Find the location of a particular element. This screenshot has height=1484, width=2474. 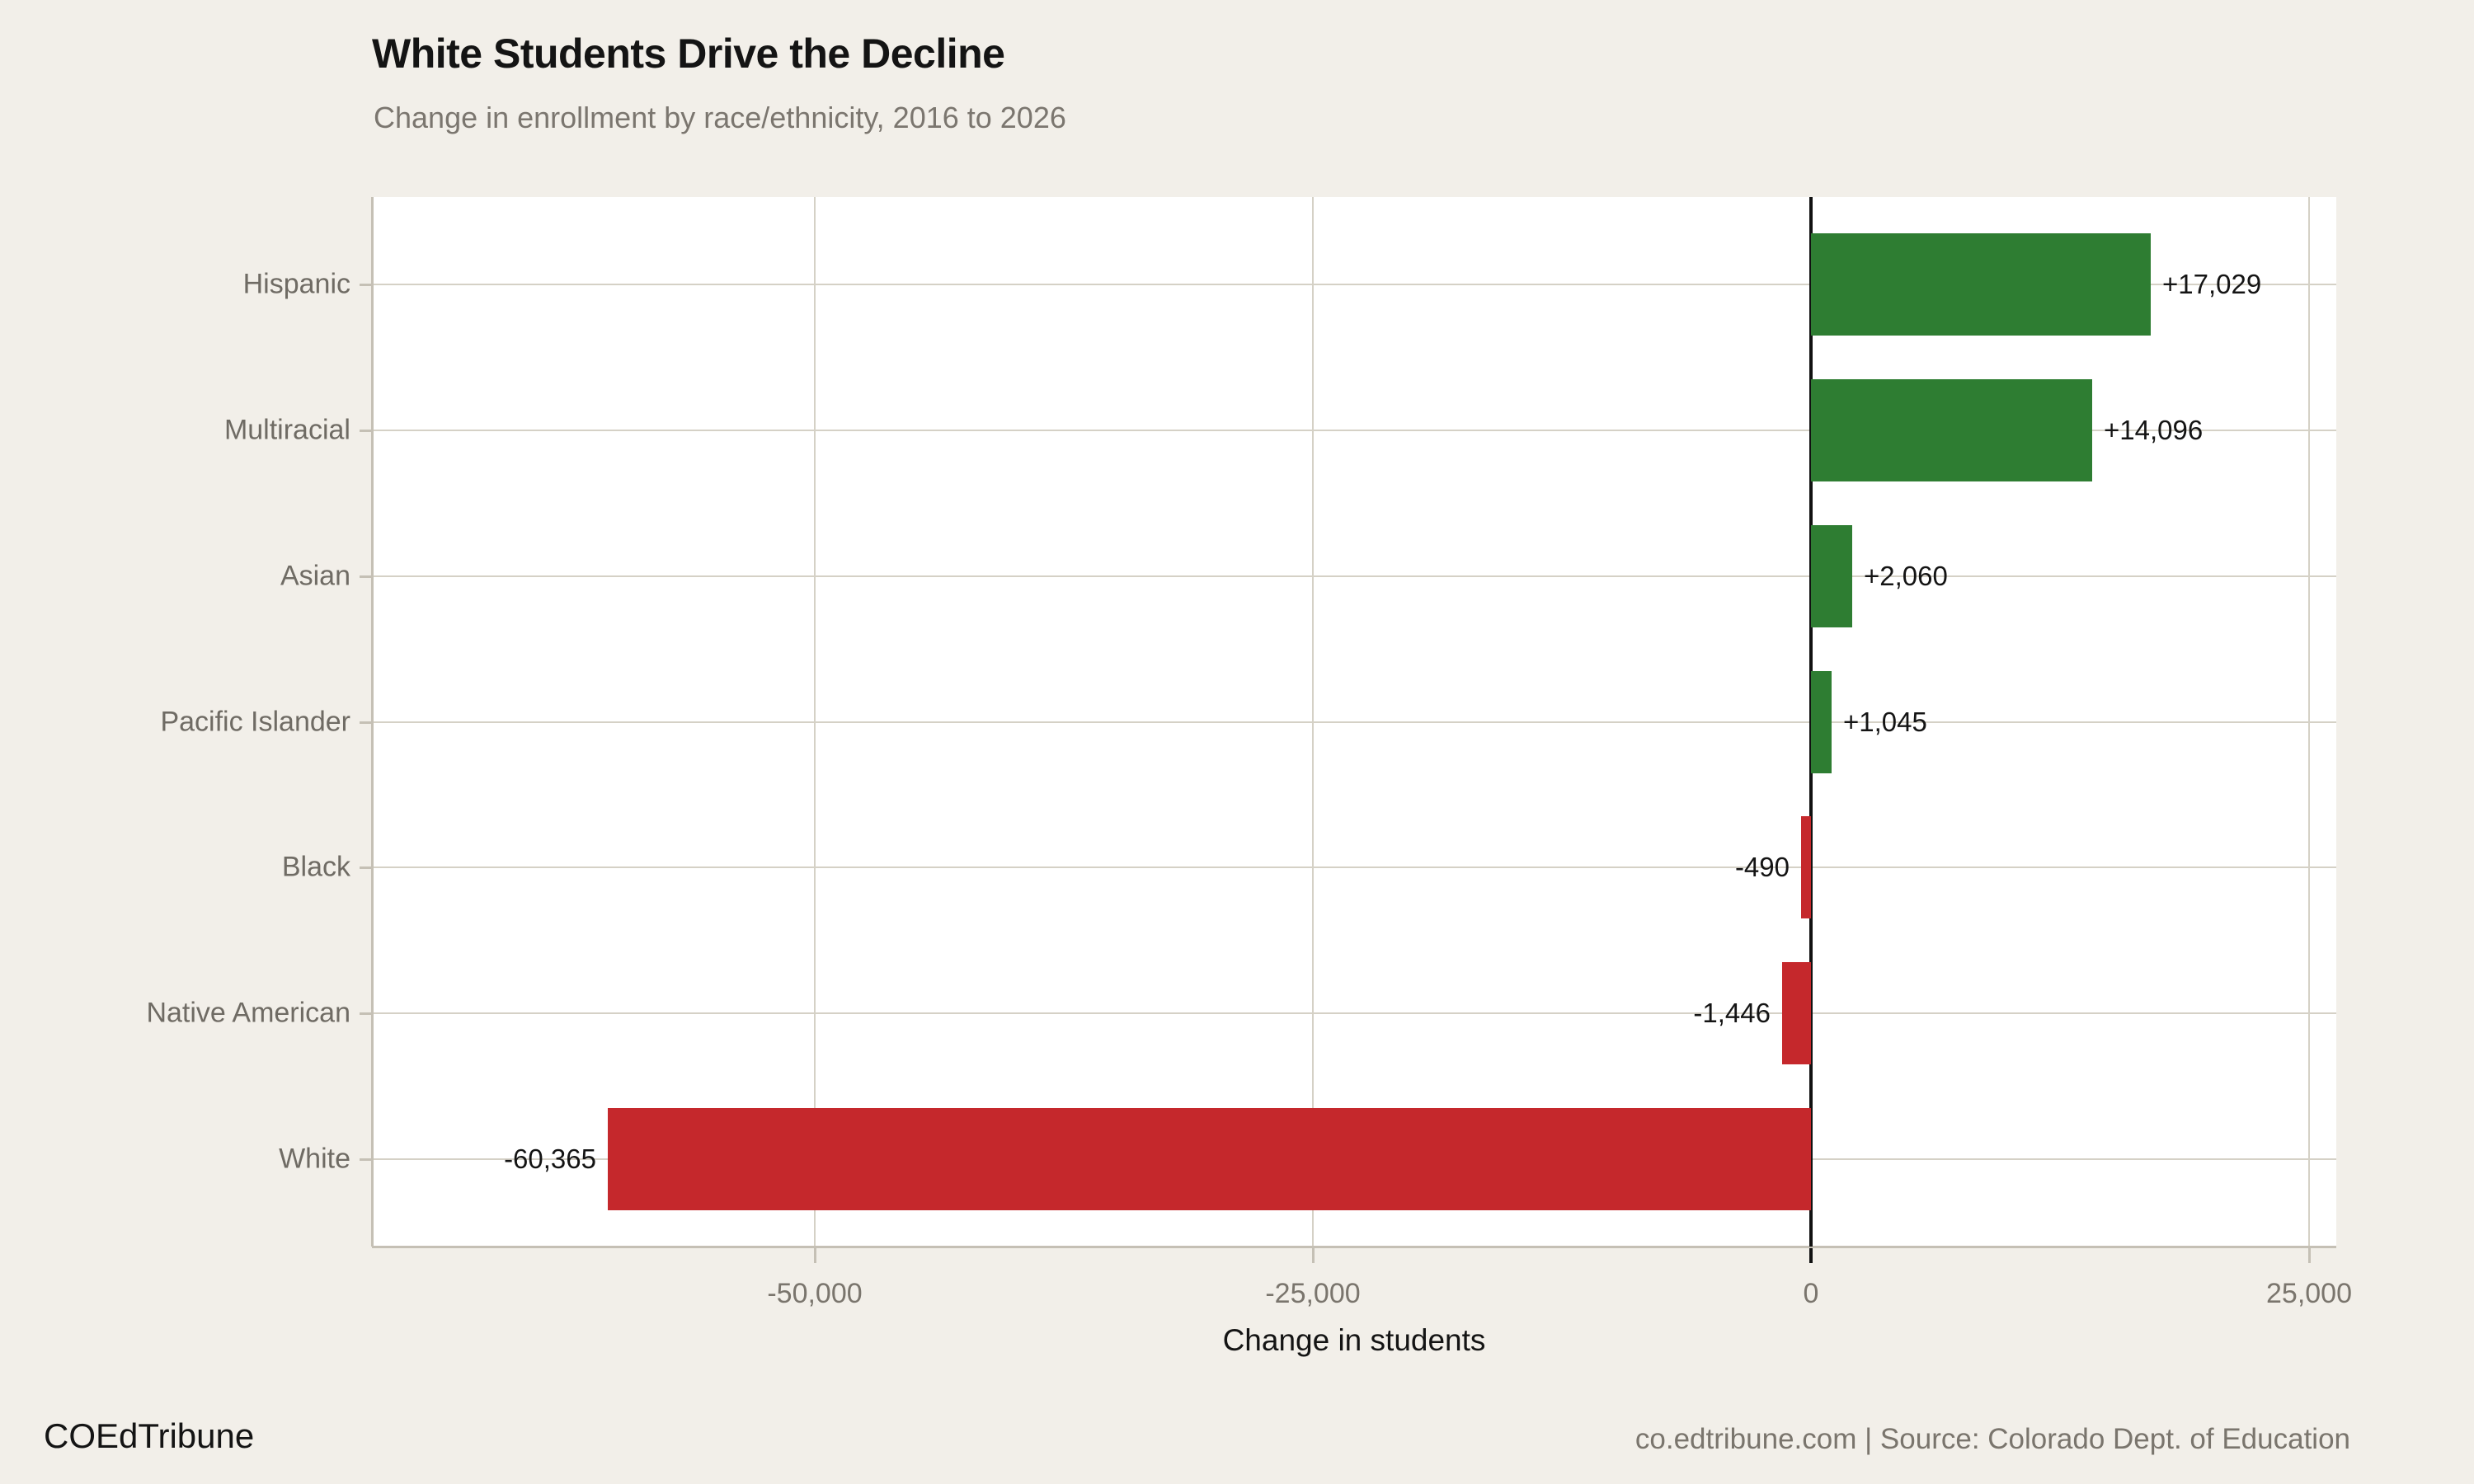

y-tick-asian is located at coordinates (366, 576).